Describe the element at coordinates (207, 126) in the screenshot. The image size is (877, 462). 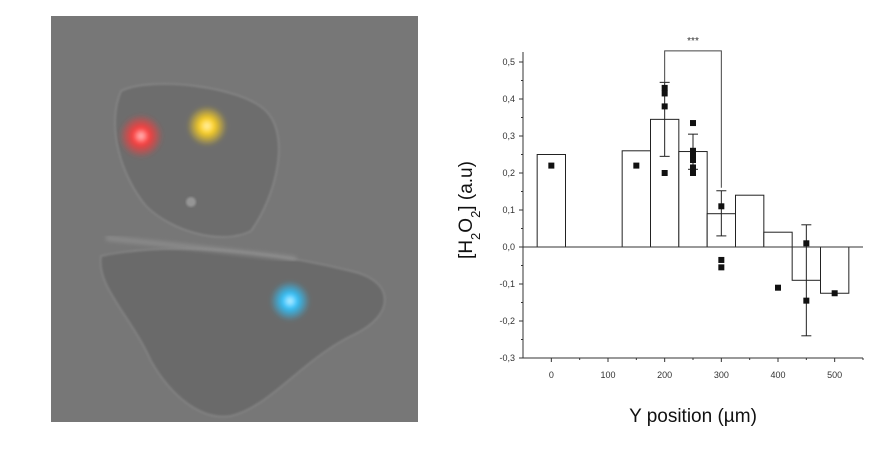
I see `spot-yellow` at that location.